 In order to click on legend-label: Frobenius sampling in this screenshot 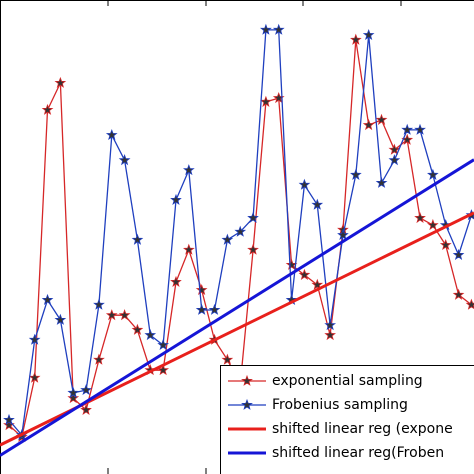, I will do `click(340, 405)`.